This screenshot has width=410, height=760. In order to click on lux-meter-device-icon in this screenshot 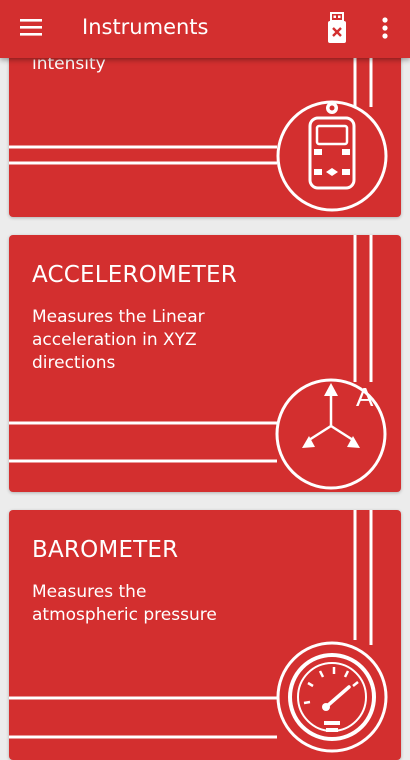, I will do `click(332, 146)`.